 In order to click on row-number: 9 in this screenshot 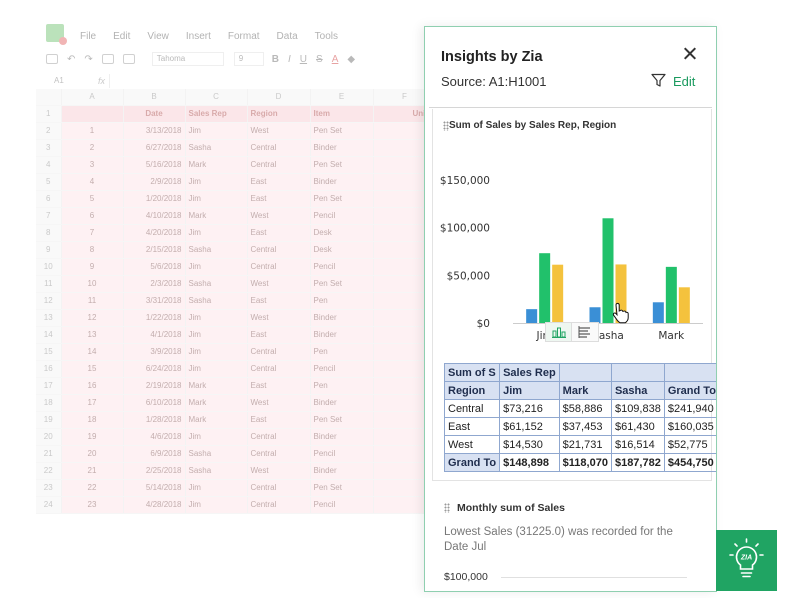, I will do `click(49, 250)`.